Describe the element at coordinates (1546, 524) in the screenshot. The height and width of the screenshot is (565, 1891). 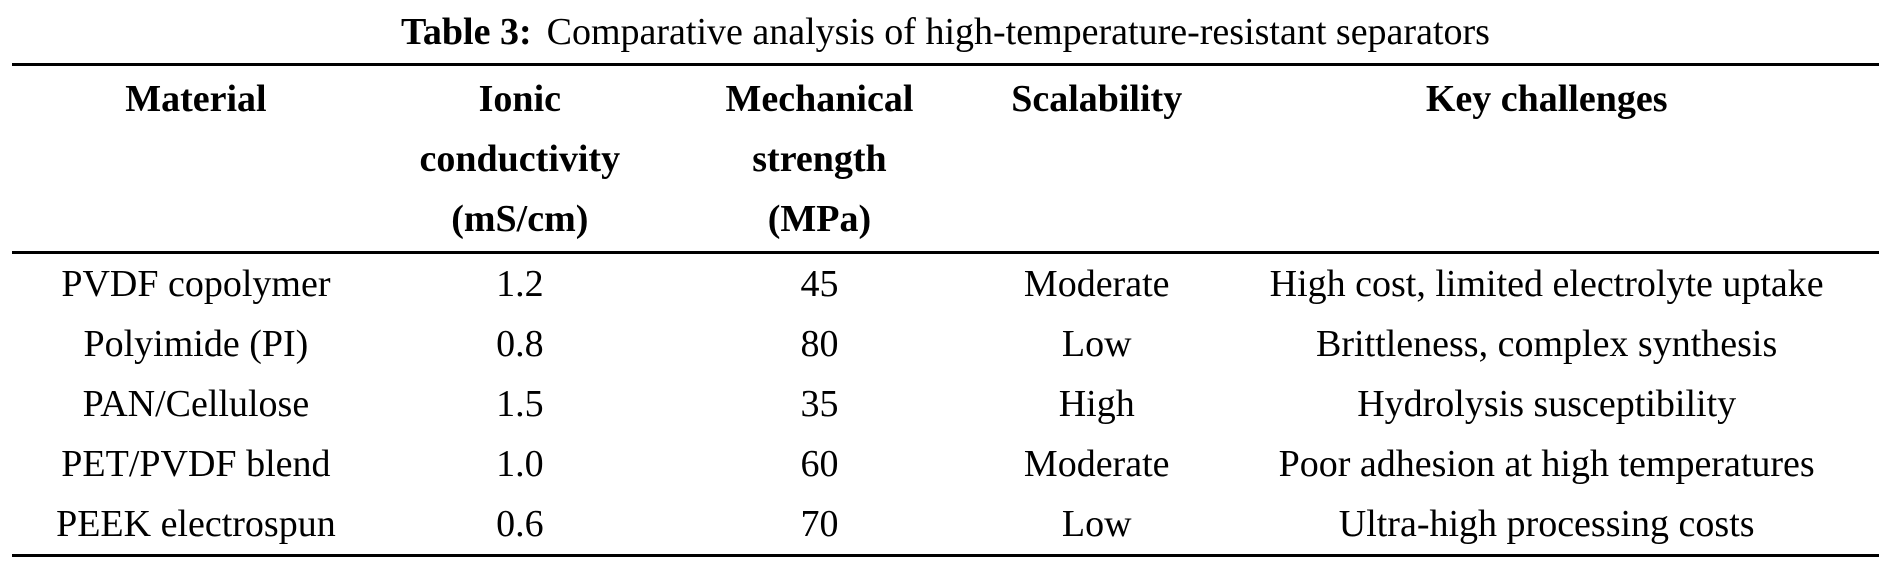
I see `cell-key-challenges: Ultra-high processing costs` at that location.